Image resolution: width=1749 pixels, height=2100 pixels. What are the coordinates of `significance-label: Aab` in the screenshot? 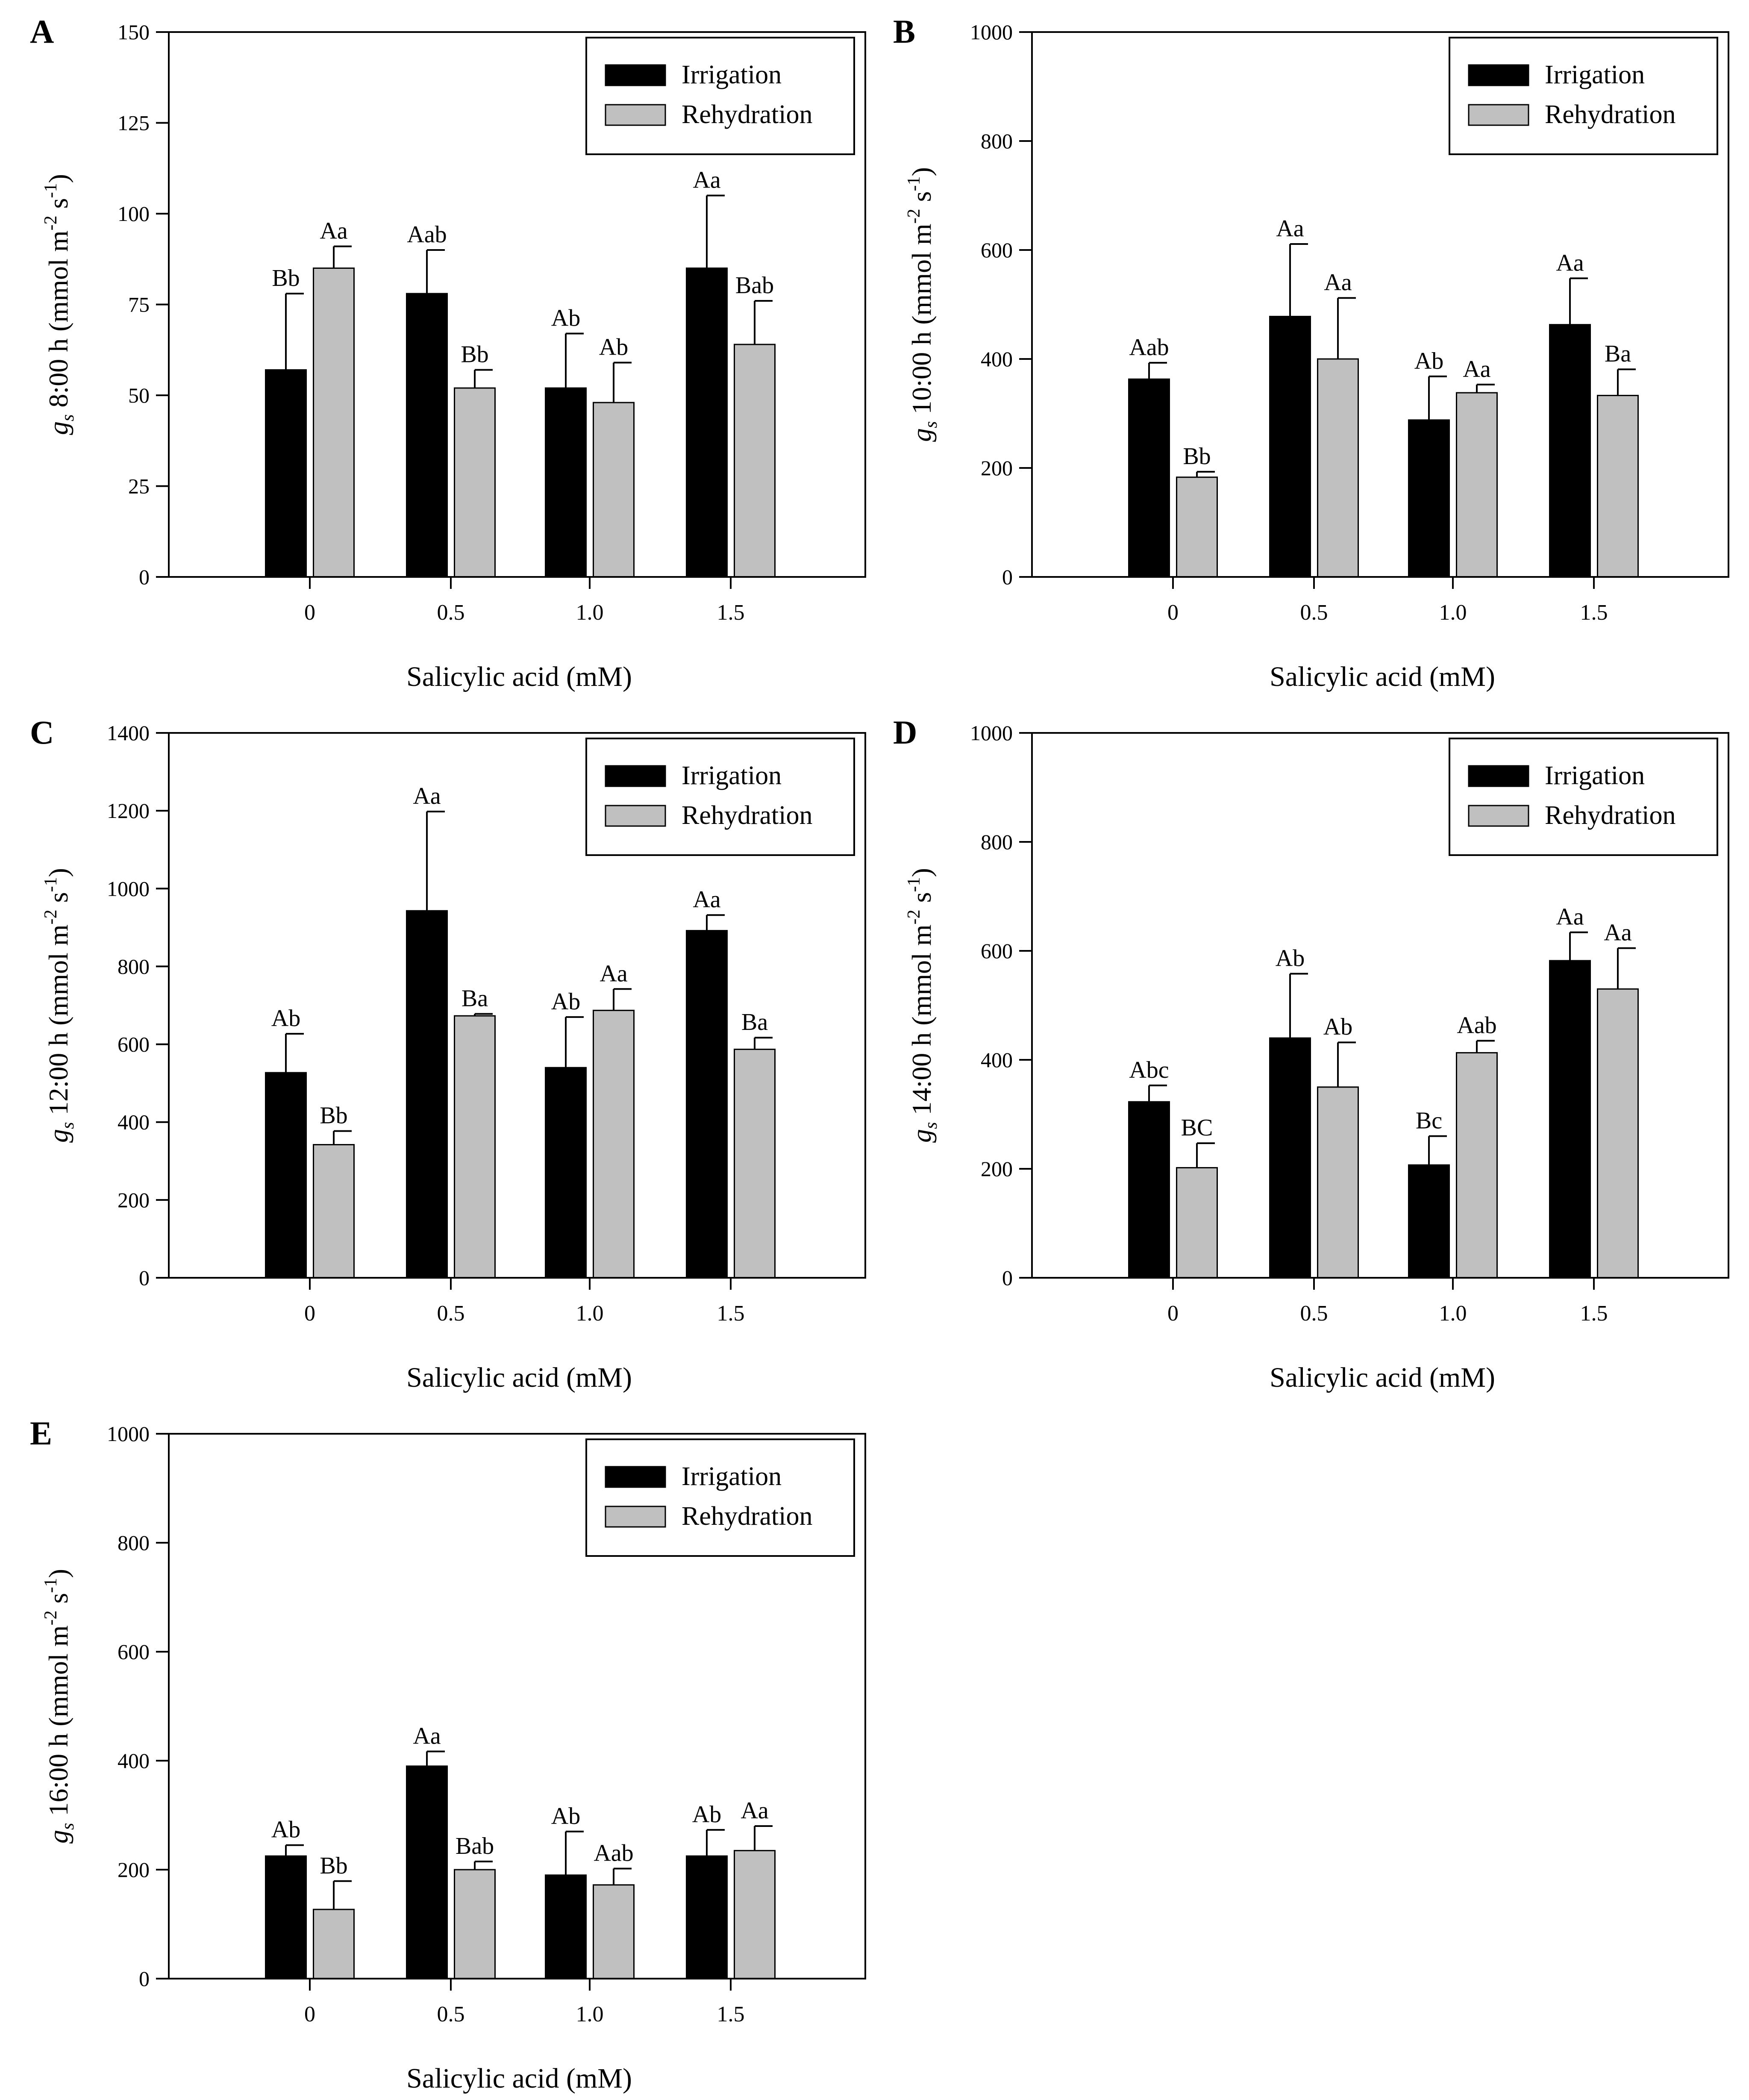 It's located at (427, 234).